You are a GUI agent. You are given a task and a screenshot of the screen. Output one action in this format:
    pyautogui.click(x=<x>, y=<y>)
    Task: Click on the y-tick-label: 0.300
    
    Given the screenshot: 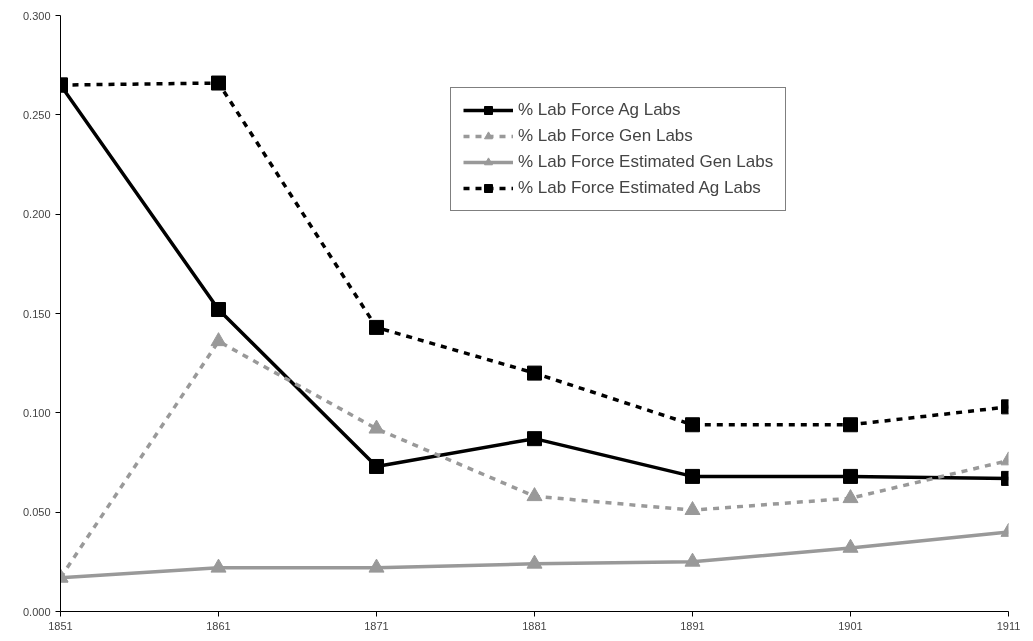 What is the action you would take?
    pyautogui.click(x=36, y=15)
    